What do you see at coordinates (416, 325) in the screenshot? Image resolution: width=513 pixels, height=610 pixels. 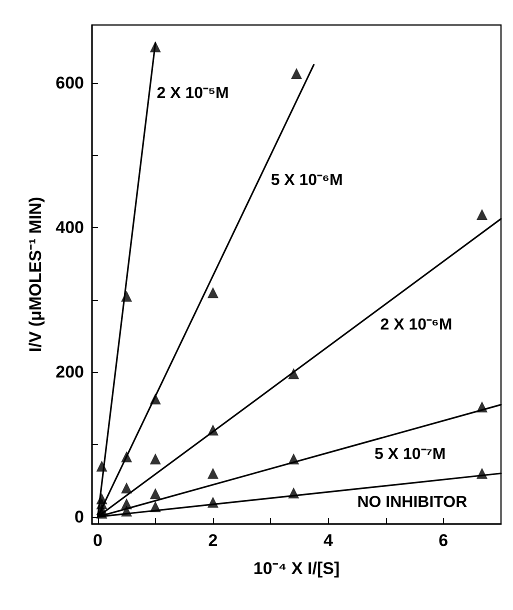 I see `annotation: 2 X 10⁻⁶M` at bounding box center [416, 325].